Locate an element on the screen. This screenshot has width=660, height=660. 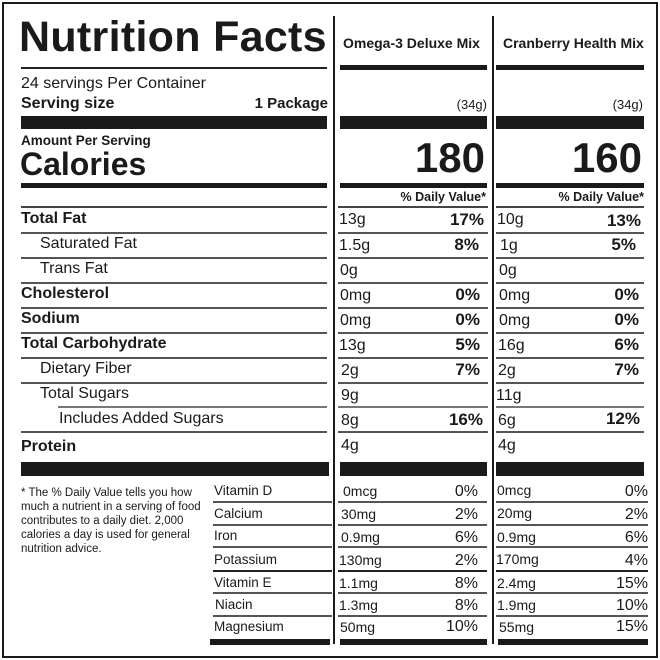
vitamin-amount-iron-2: 0.9mg is located at coordinates (516, 537).